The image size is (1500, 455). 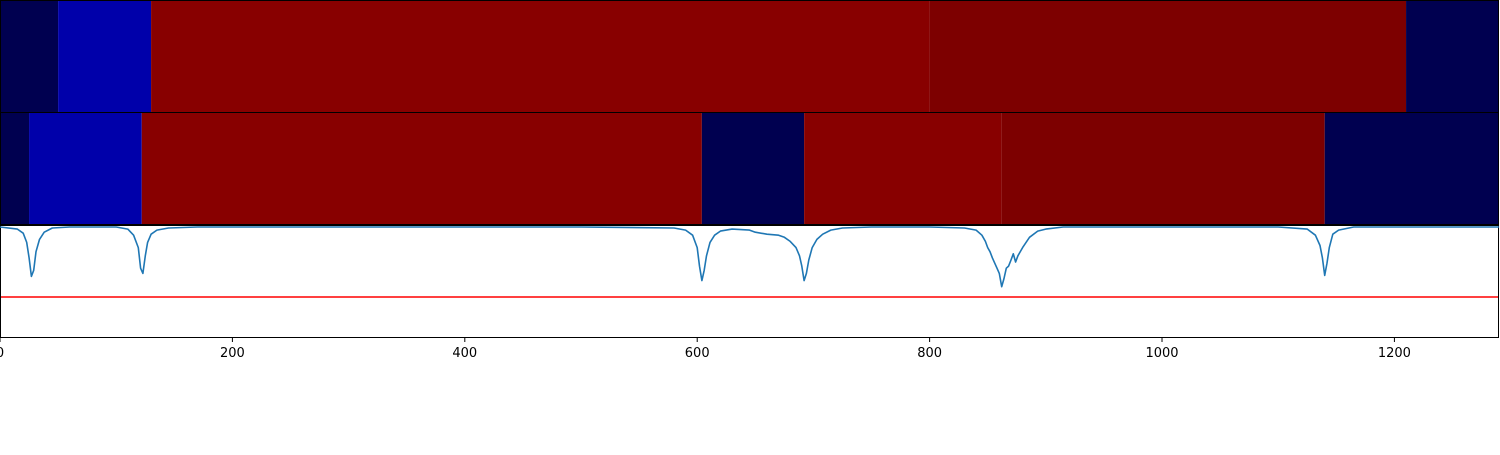 What do you see at coordinates (1394, 353) in the screenshot?
I see `x-tick-label-6: 1200` at bounding box center [1394, 353].